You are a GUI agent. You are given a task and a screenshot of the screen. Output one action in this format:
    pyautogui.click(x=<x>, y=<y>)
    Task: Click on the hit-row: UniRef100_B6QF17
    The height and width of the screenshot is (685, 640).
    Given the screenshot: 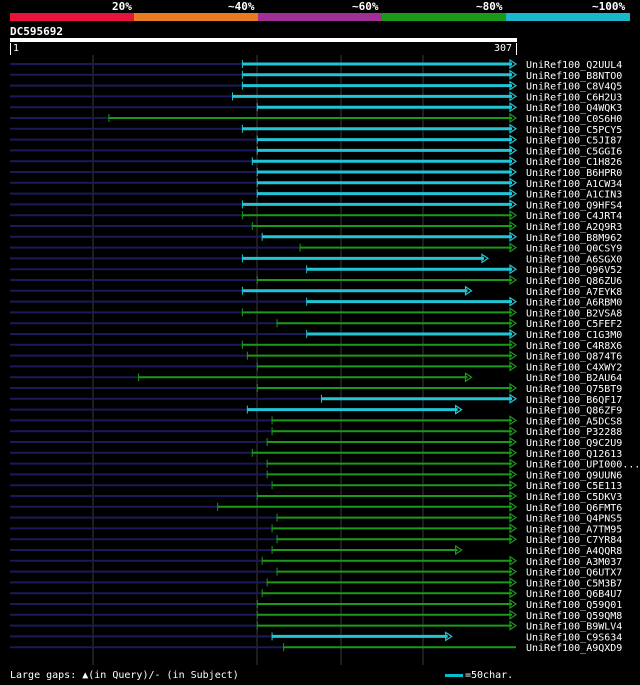 What is the action you would take?
    pyautogui.click(x=316, y=399)
    